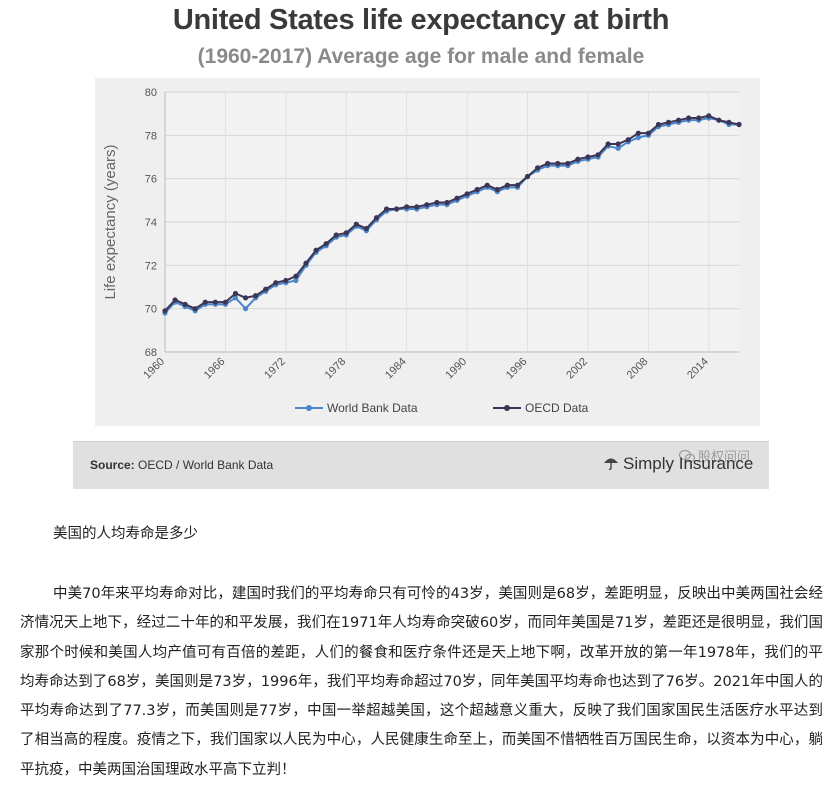 The height and width of the screenshot is (800, 839). I want to click on brand-name: Simply Insurance, so click(688, 463).